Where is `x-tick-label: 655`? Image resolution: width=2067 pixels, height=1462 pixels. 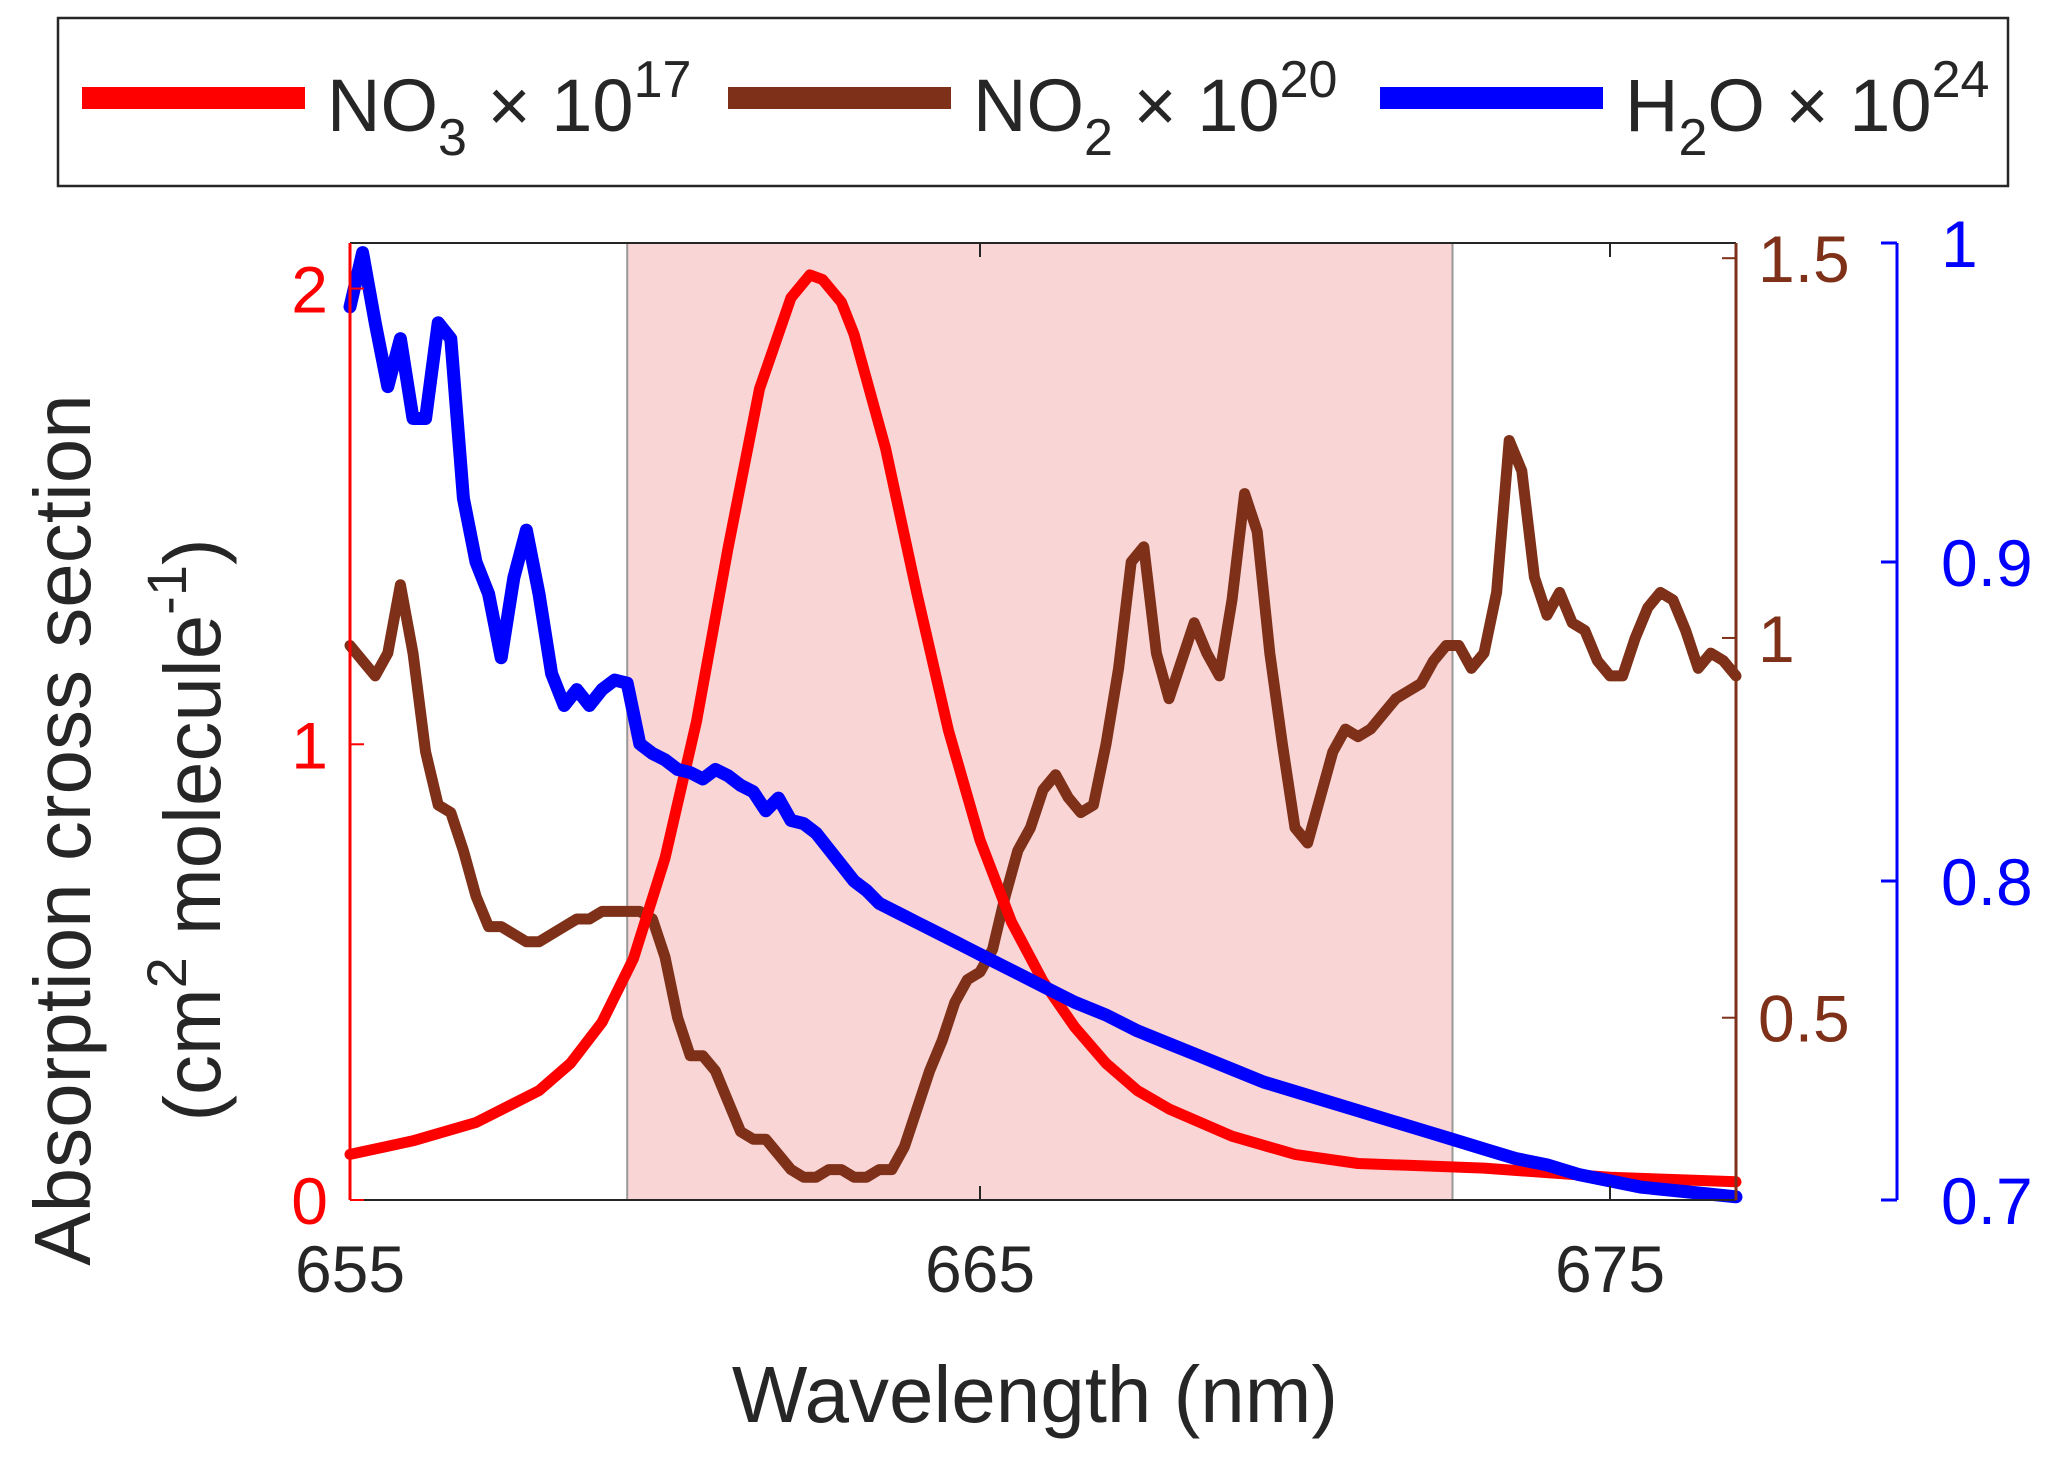
x-tick-label: 655 is located at coordinates (350, 1269).